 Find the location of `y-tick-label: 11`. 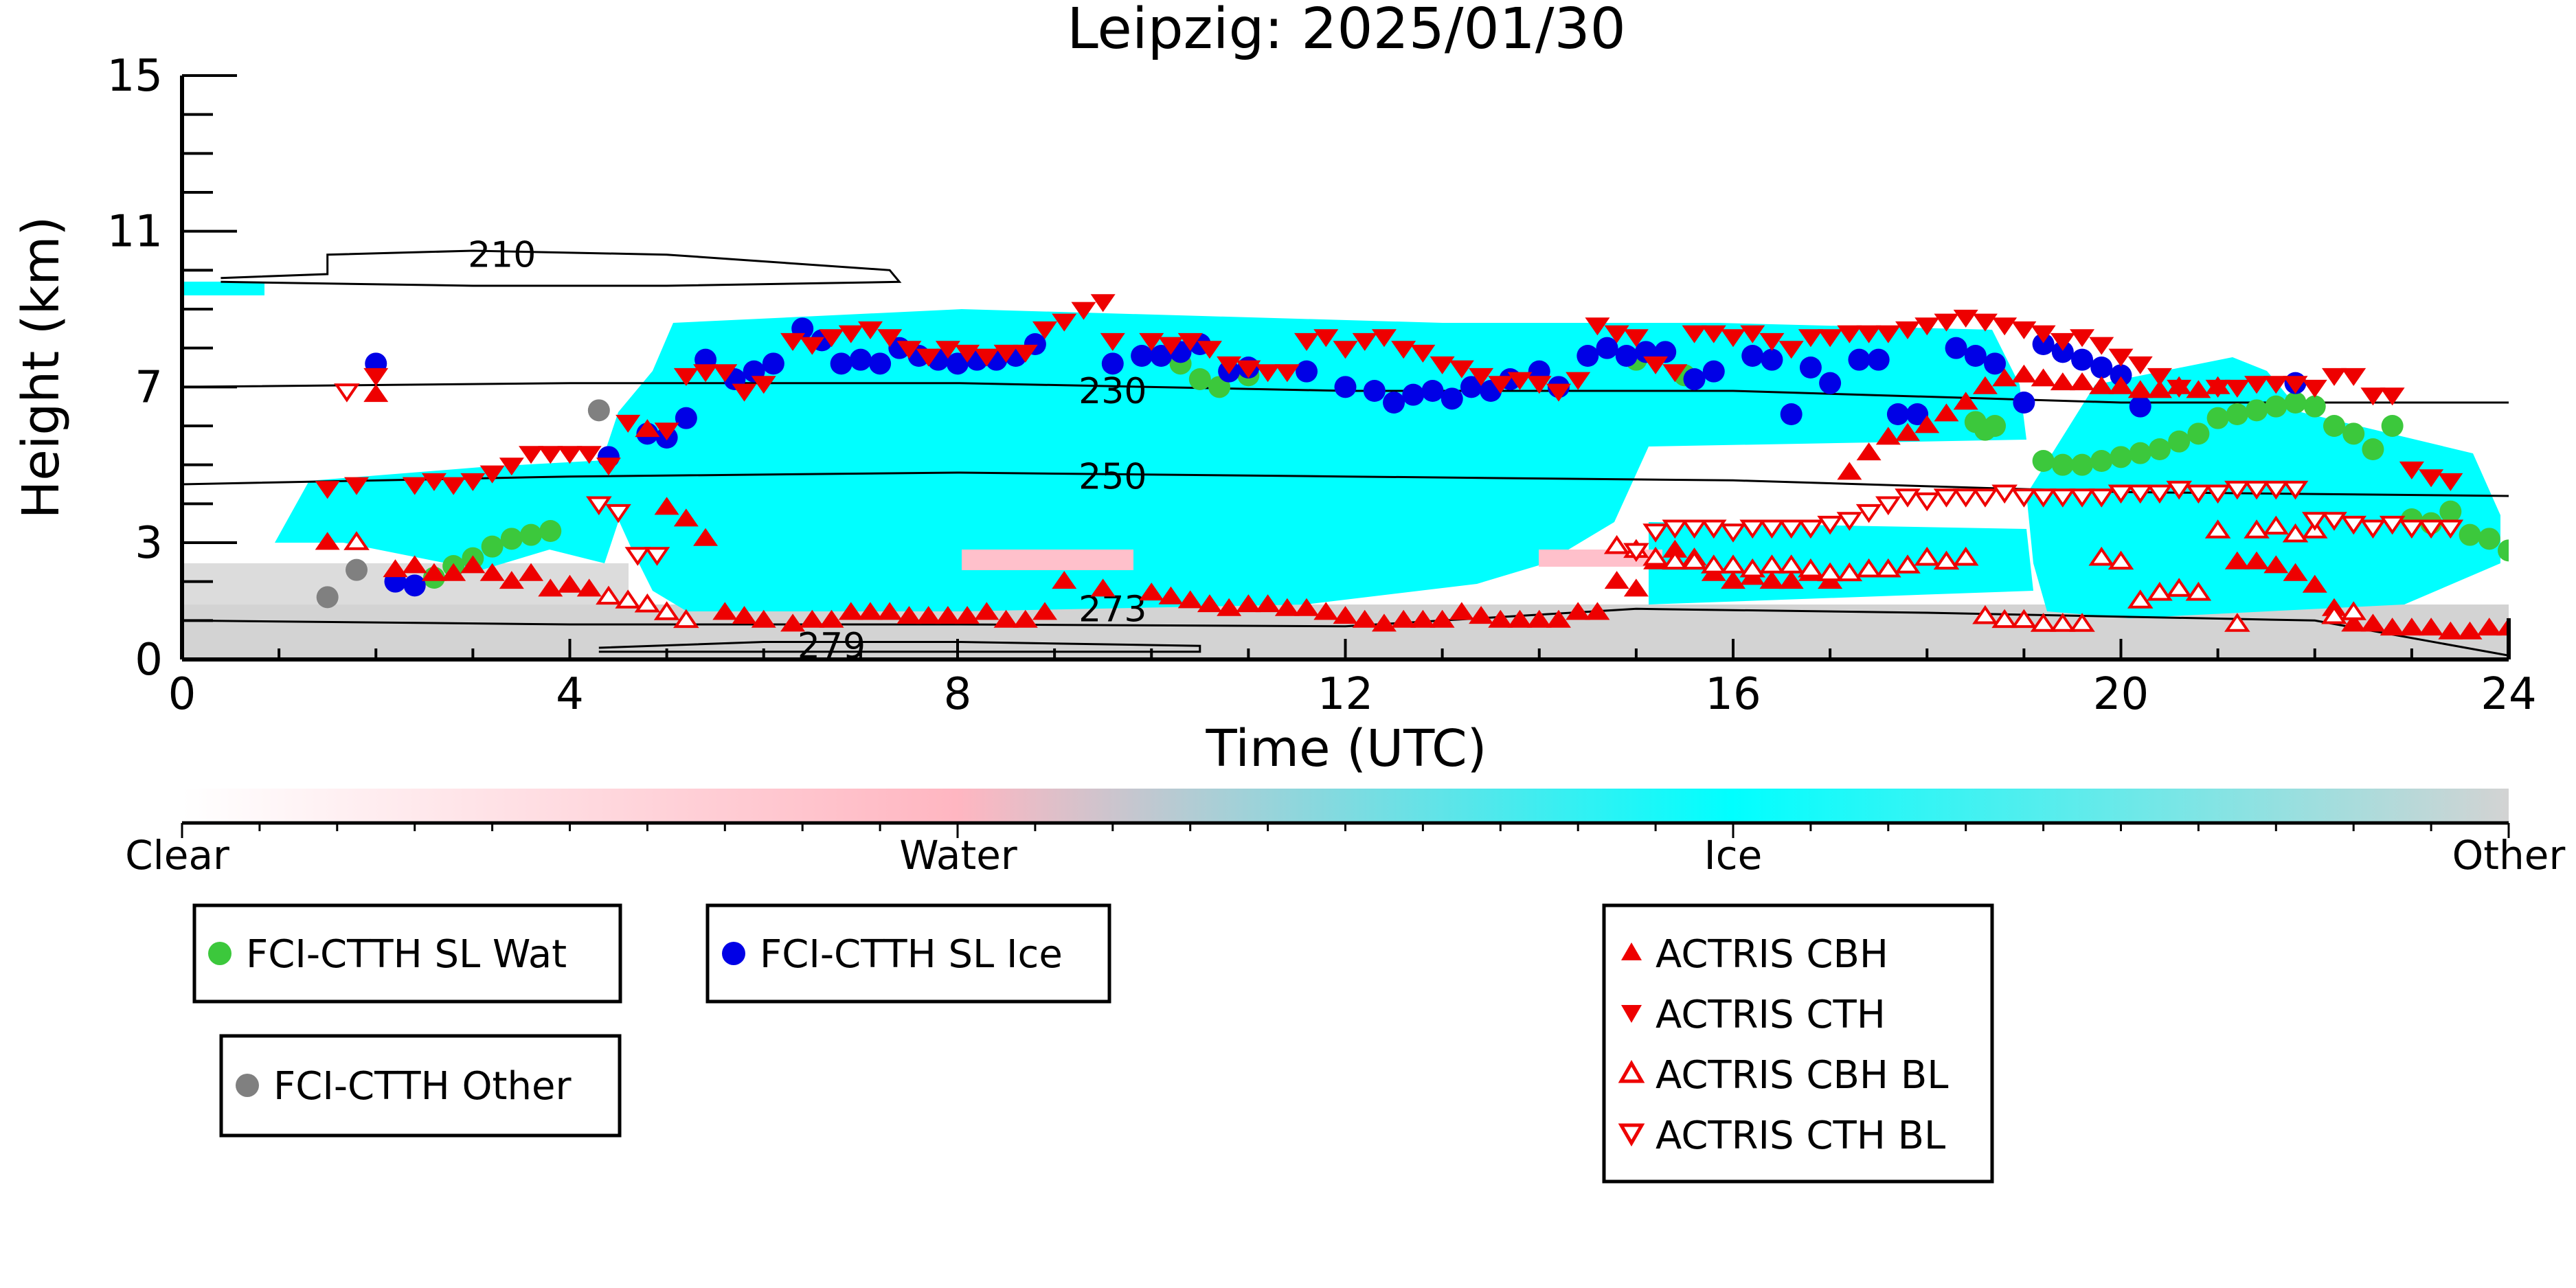

y-tick-label: 11 is located at coordinates (135, 232).